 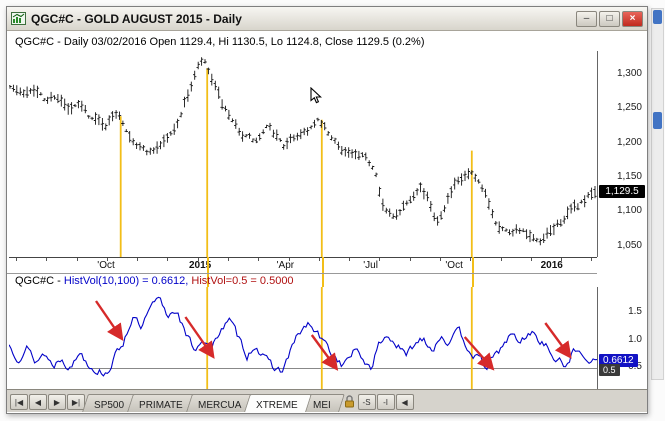 I want to click on indicator-y-tick: 0.5, so click(x=635, y=367).